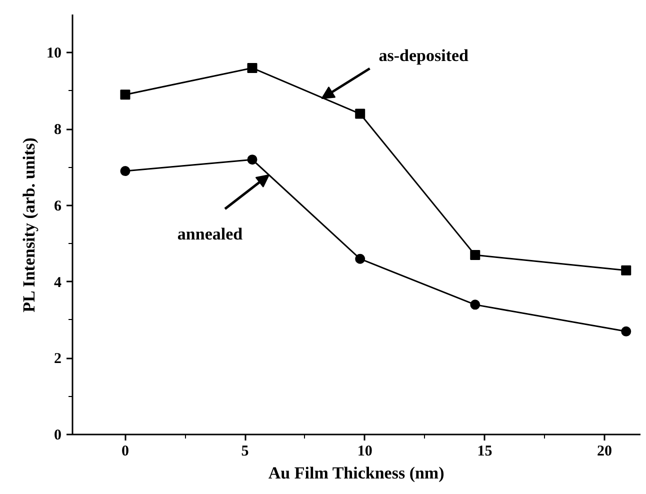 The image size is (646, 494). What do you see at coordinates (58, 206) in the screenshot?
I see `y-tick-label: 6` at bounding box center [58, 206].